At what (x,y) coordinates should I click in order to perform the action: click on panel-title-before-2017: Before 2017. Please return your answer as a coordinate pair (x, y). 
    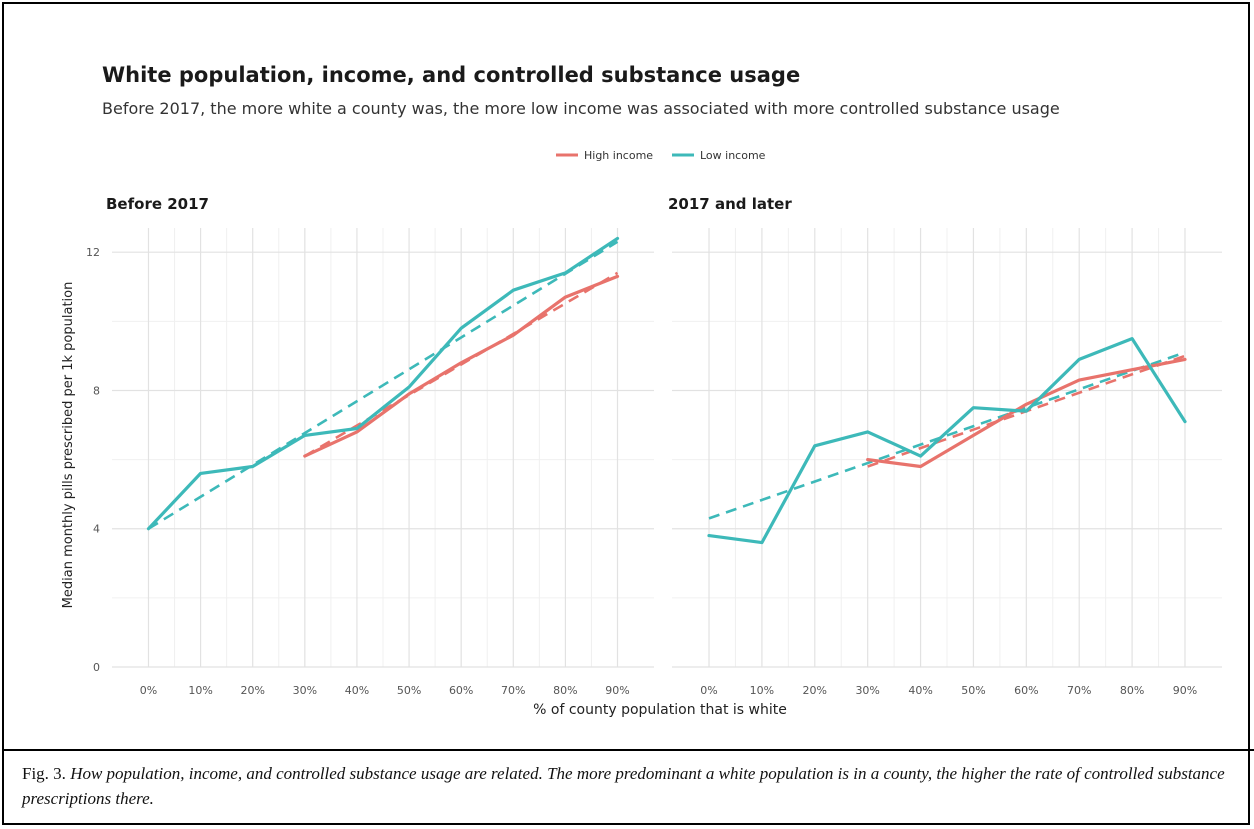
    Looking at the image, I should click on (157, 204).